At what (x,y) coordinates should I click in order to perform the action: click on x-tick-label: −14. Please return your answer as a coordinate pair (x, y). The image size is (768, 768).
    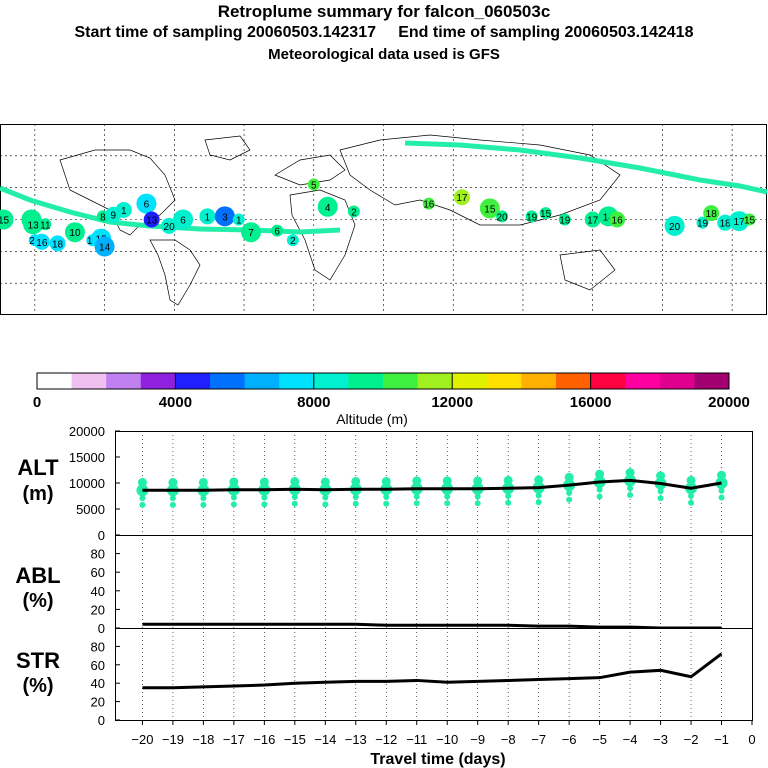
    Looking at the image, I should click on (325, 739).